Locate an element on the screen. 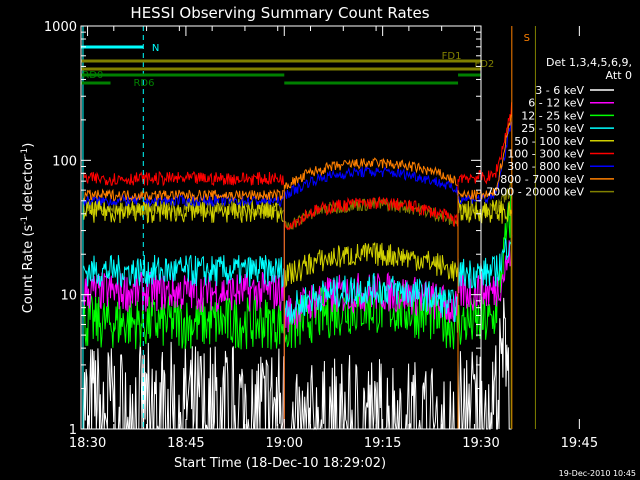 The height and width of the screenshot is (480, 640). x-axis-label: Start Time (18-Dec-10 18:29:02) is located at coordinates (280, 463).